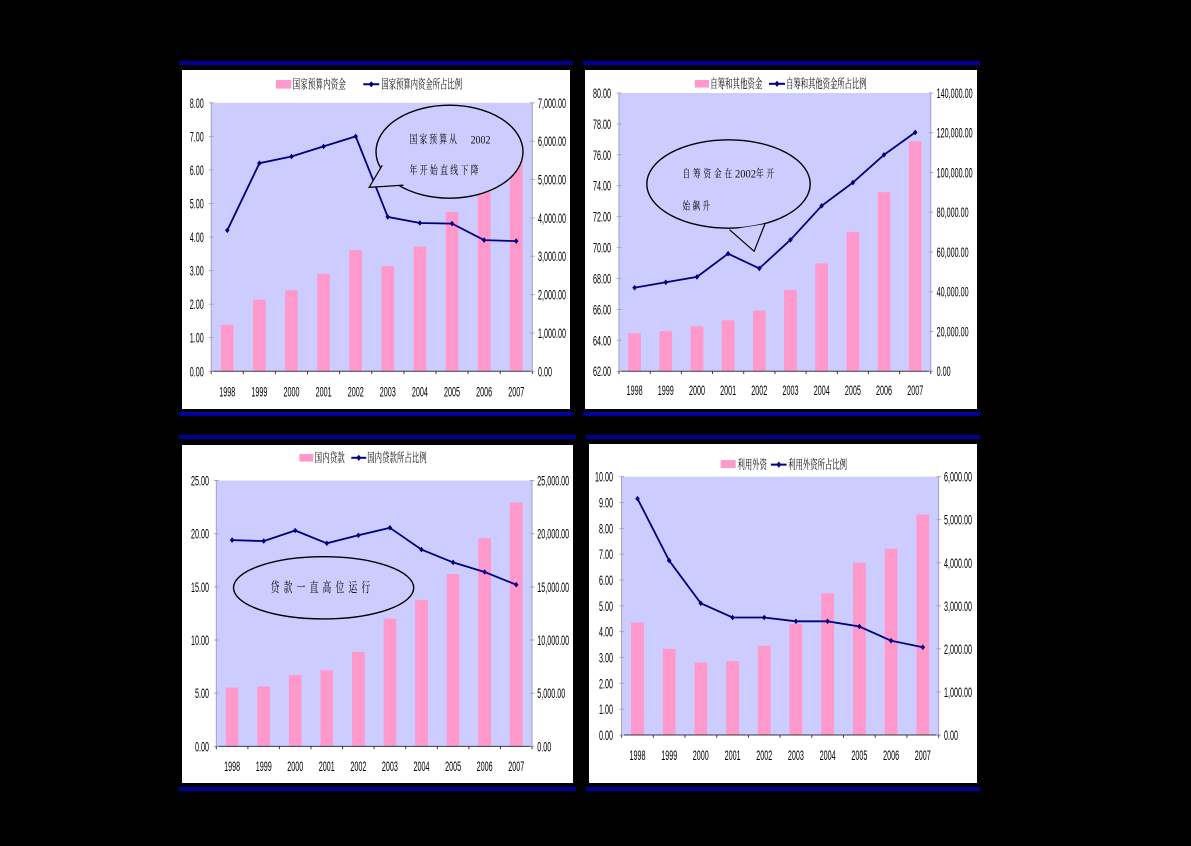 Image resolution: width=1191 pixels, height=846 pixels. I want to click on svg-text: 120,000.00, so click(955, 133).